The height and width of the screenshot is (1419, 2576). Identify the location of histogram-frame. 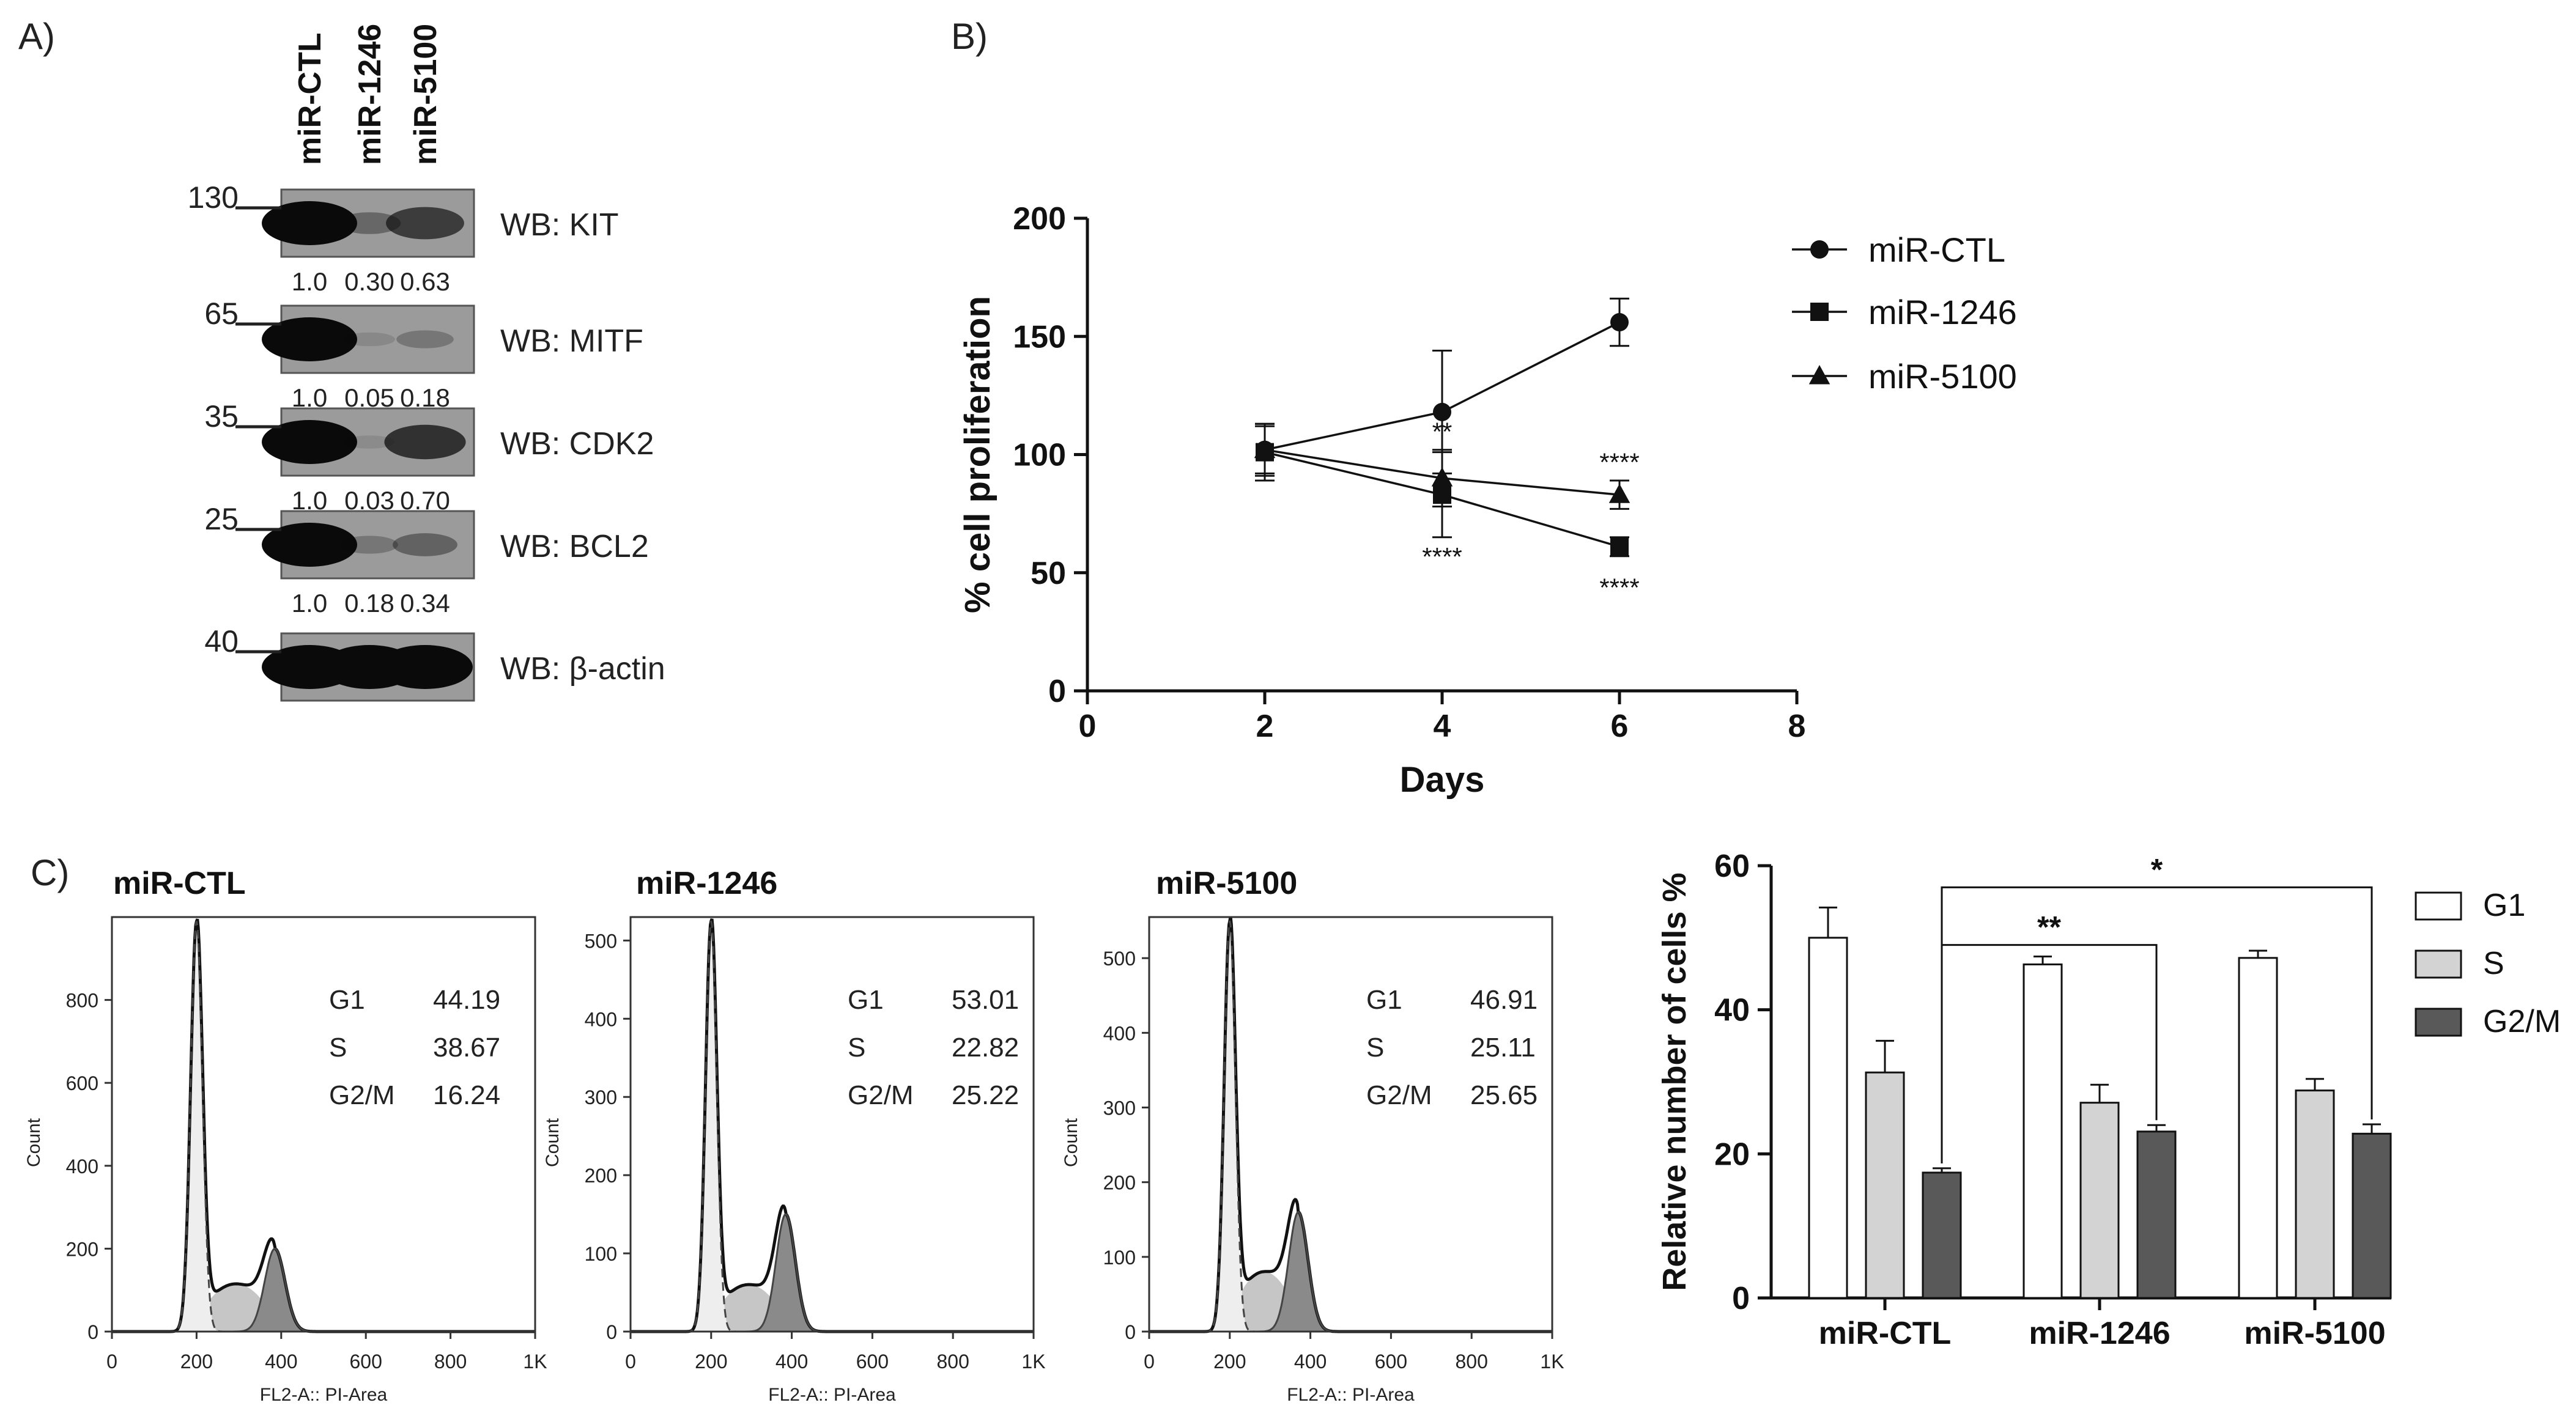
(1350, 1124).